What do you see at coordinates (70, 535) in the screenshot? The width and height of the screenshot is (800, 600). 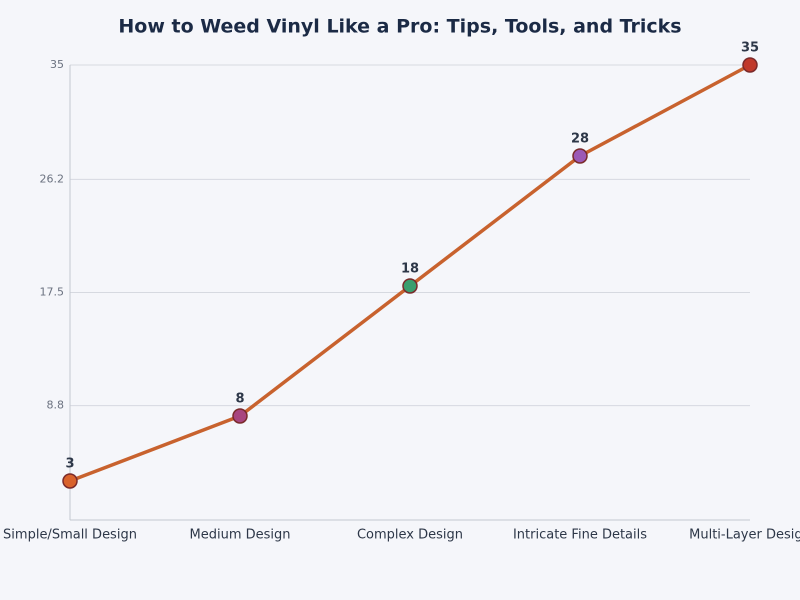 I see `x-tick-label: Simple/Small Design` at bounding box center [70, 535].